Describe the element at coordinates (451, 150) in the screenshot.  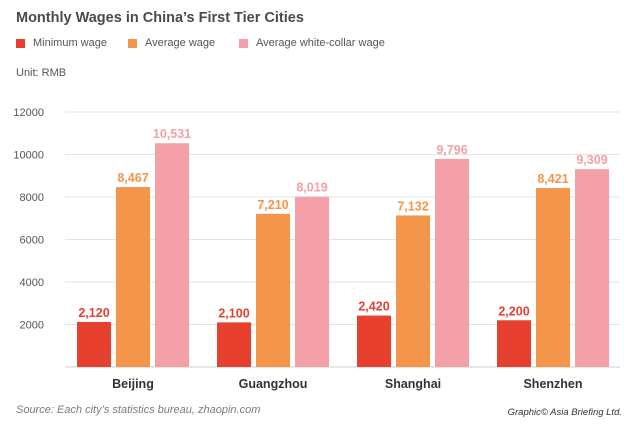
I see `data-label-shanghai-average-white-collar-wage: 9,796` at that location.